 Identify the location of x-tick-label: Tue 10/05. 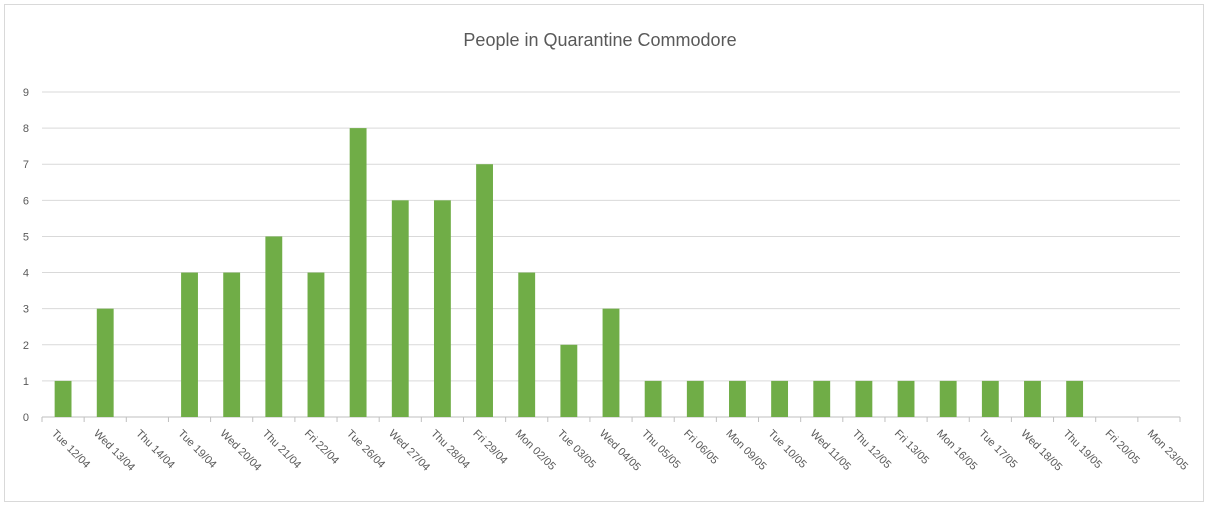
(786, 449).